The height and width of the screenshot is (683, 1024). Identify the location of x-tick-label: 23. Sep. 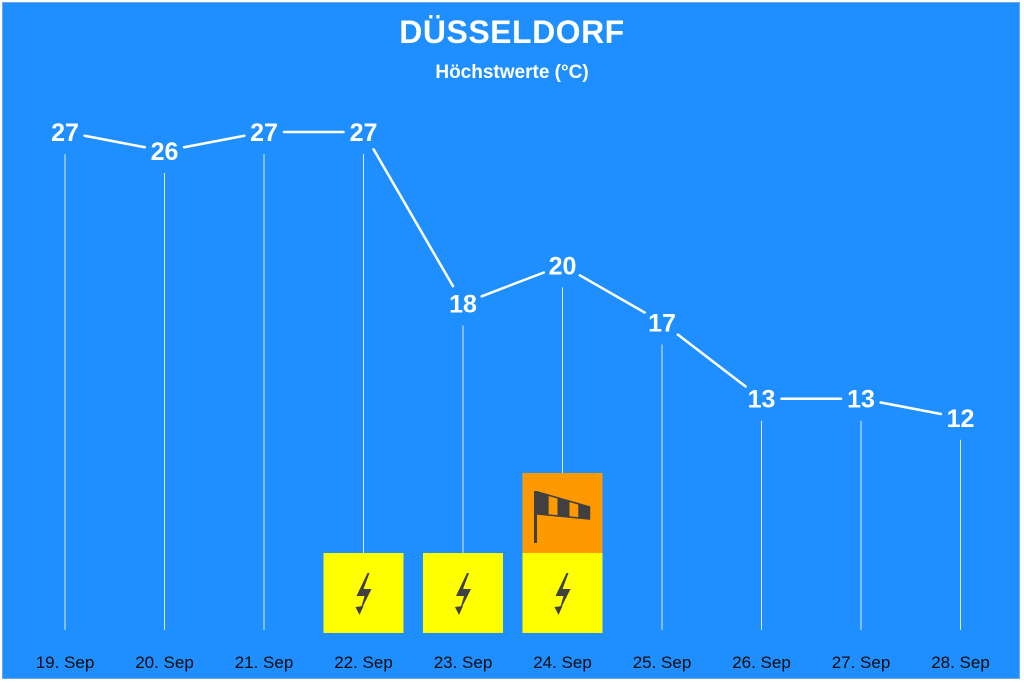
(463, 662).